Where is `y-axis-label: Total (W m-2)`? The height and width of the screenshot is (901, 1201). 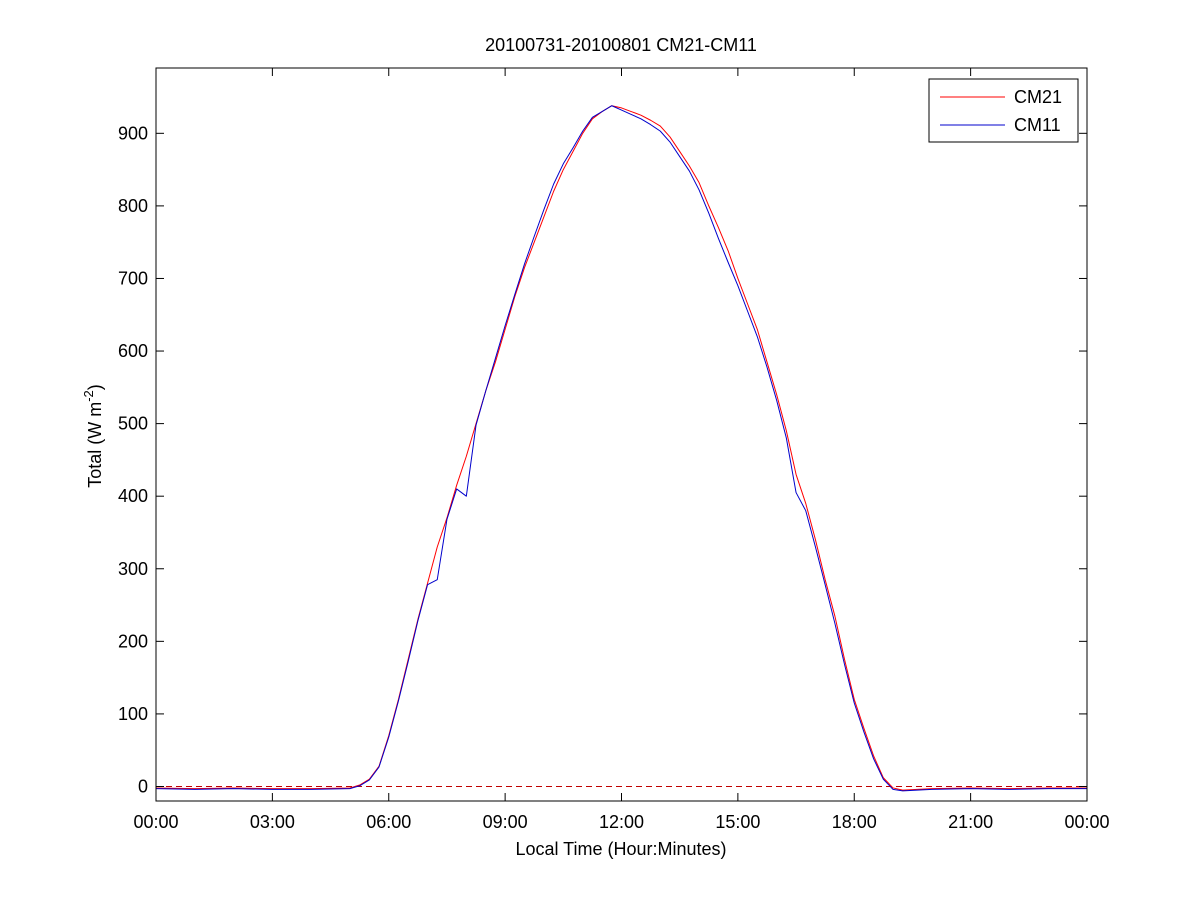
y-axis-label: Total (W m-2) is located at coordinates (93, 436).